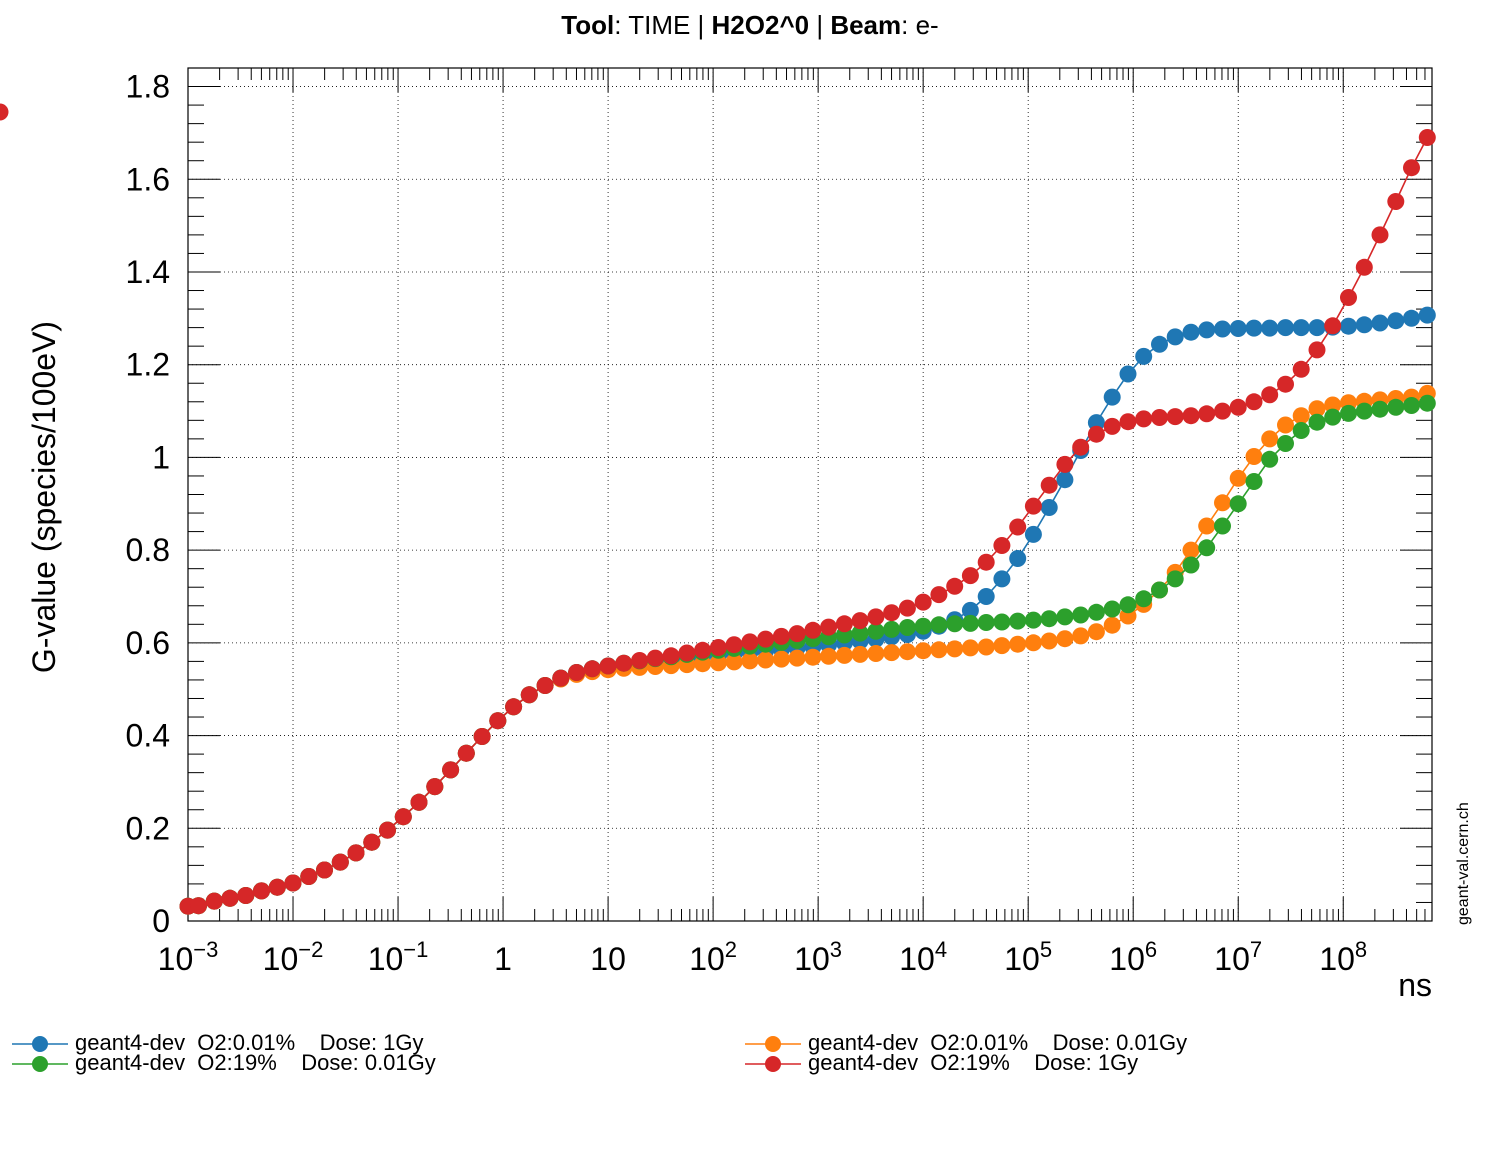 This screenshot has height=1160, width=1500. Describe the element at coordinates (760, 25) in the screenshot. I see `title-species: H2O2^0` at that location.